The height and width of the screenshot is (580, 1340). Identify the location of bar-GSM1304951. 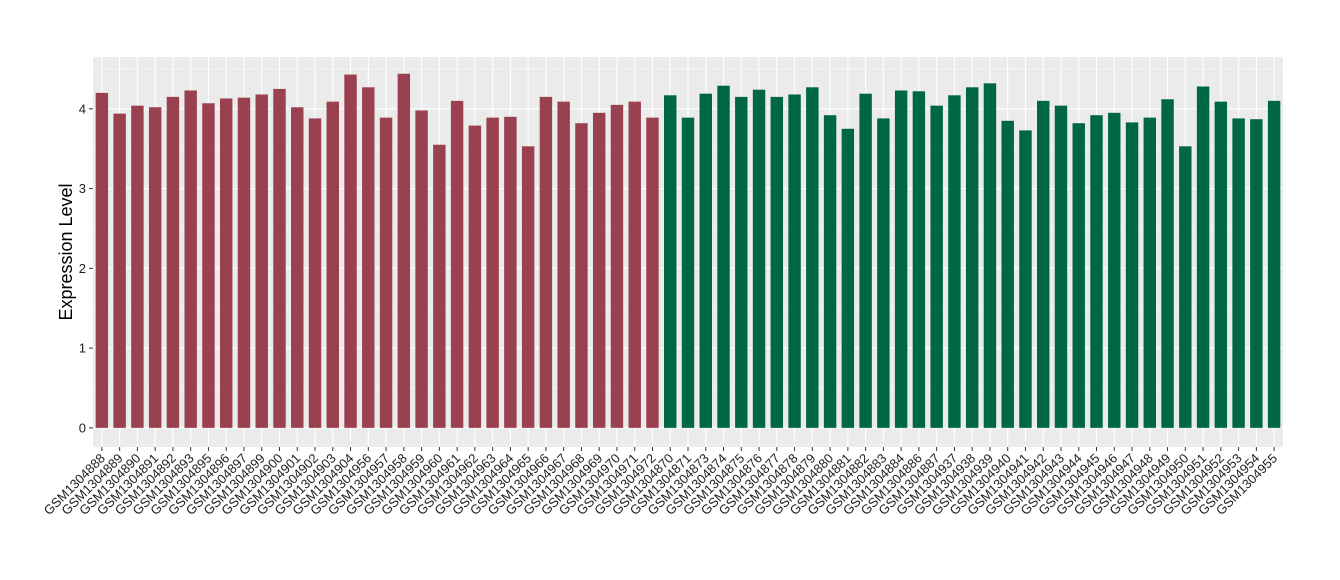
(1203, 257).